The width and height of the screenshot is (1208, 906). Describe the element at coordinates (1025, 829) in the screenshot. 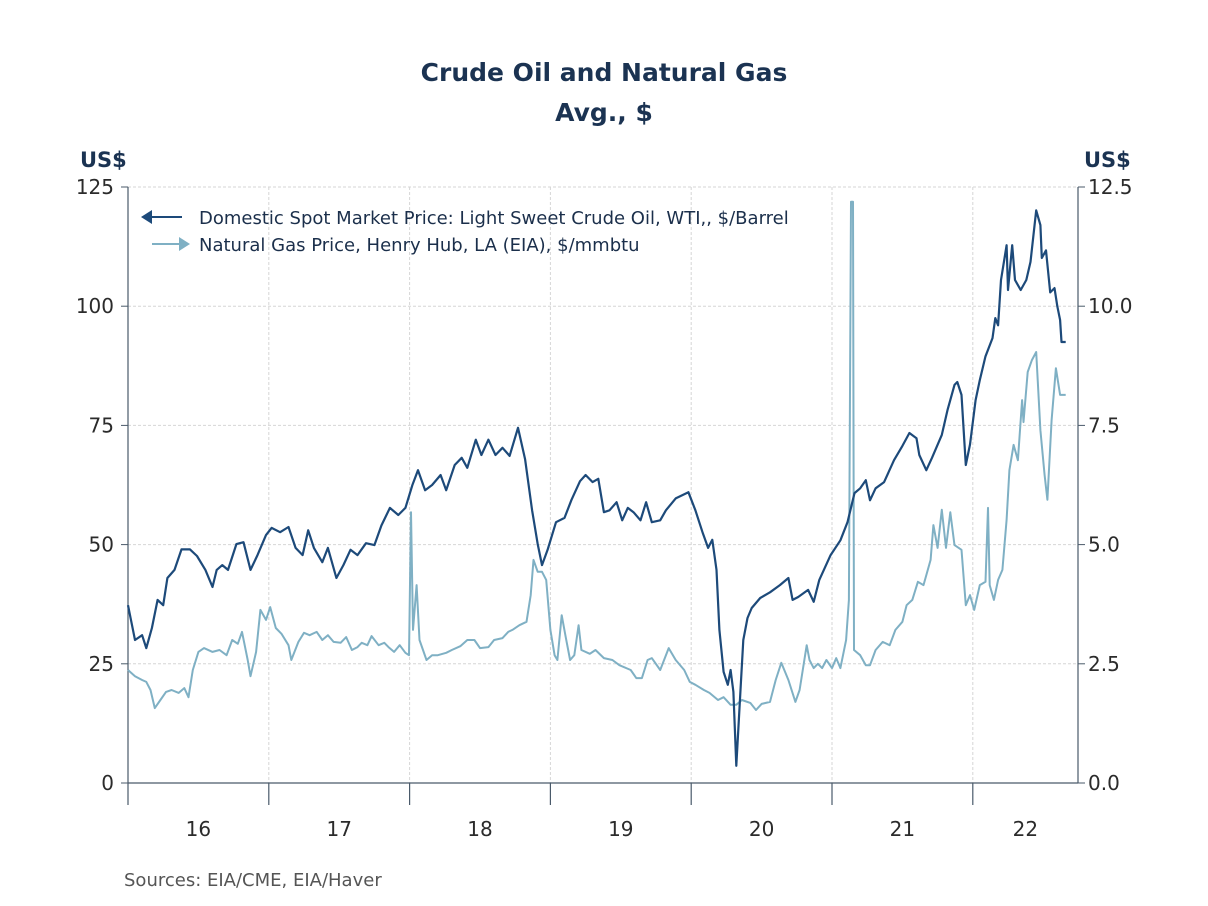

I see `x-axis-tick-label: 22` at that location.